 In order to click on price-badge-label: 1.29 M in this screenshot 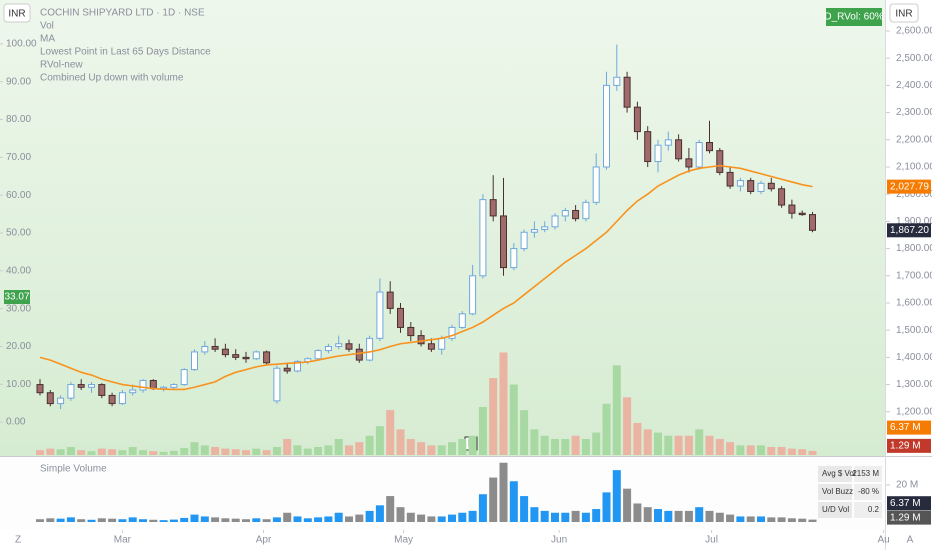, I will do `click(905, 517)`.